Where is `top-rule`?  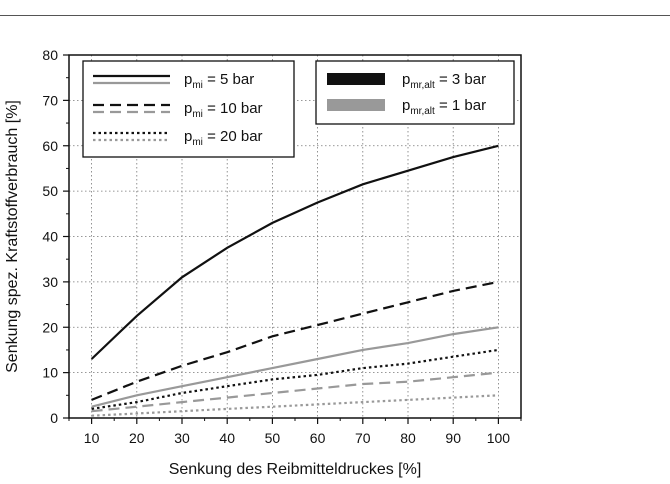
top-rule is located at coordinates (335, 15).